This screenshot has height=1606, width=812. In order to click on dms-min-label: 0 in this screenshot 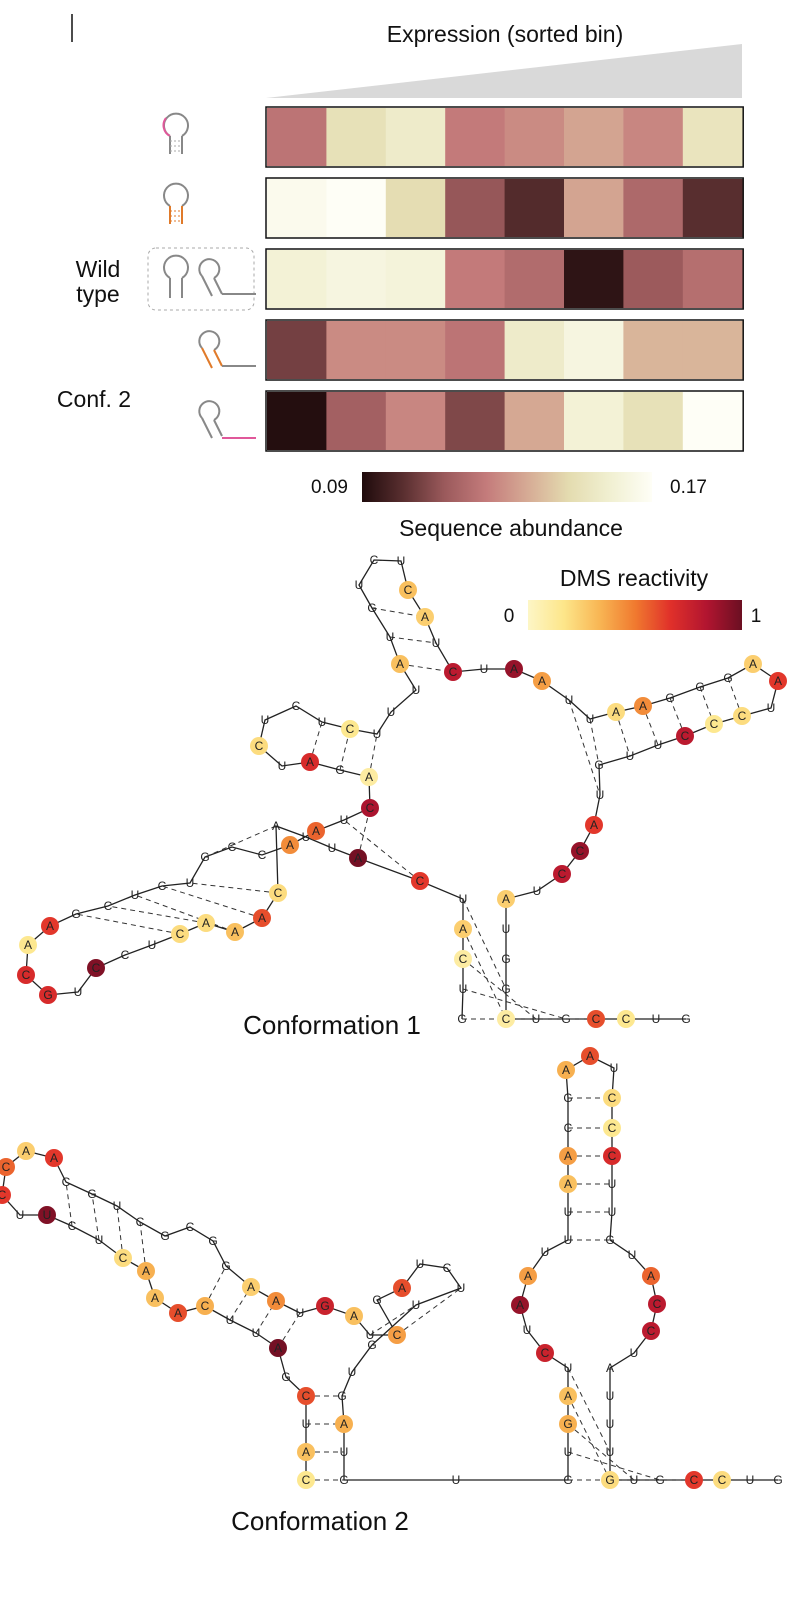, I will do `click(509, 616)`.